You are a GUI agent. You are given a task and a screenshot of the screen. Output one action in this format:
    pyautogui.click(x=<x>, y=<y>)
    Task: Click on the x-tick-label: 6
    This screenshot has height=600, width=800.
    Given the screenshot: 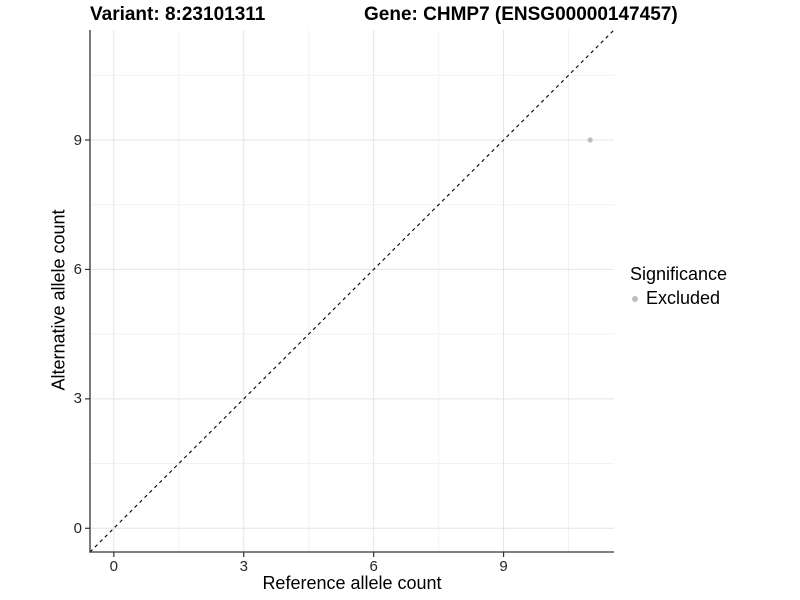 What is the action you would take?
    pyautogui.click(x=373, y=566)
    